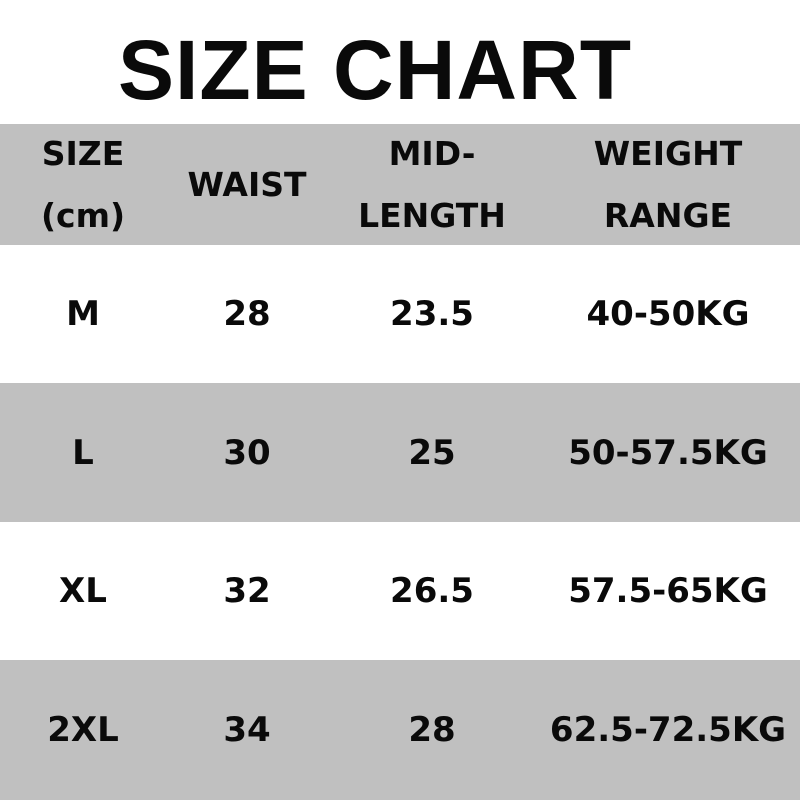 This screenshot has height=800, width=800. I want to click on header-size: SIZE (cm), so click(83, 184).